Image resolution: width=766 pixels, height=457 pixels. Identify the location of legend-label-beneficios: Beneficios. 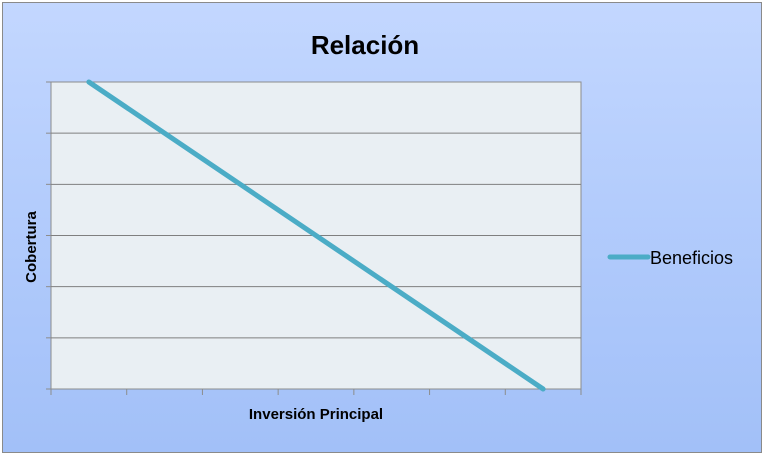
(691, 258).